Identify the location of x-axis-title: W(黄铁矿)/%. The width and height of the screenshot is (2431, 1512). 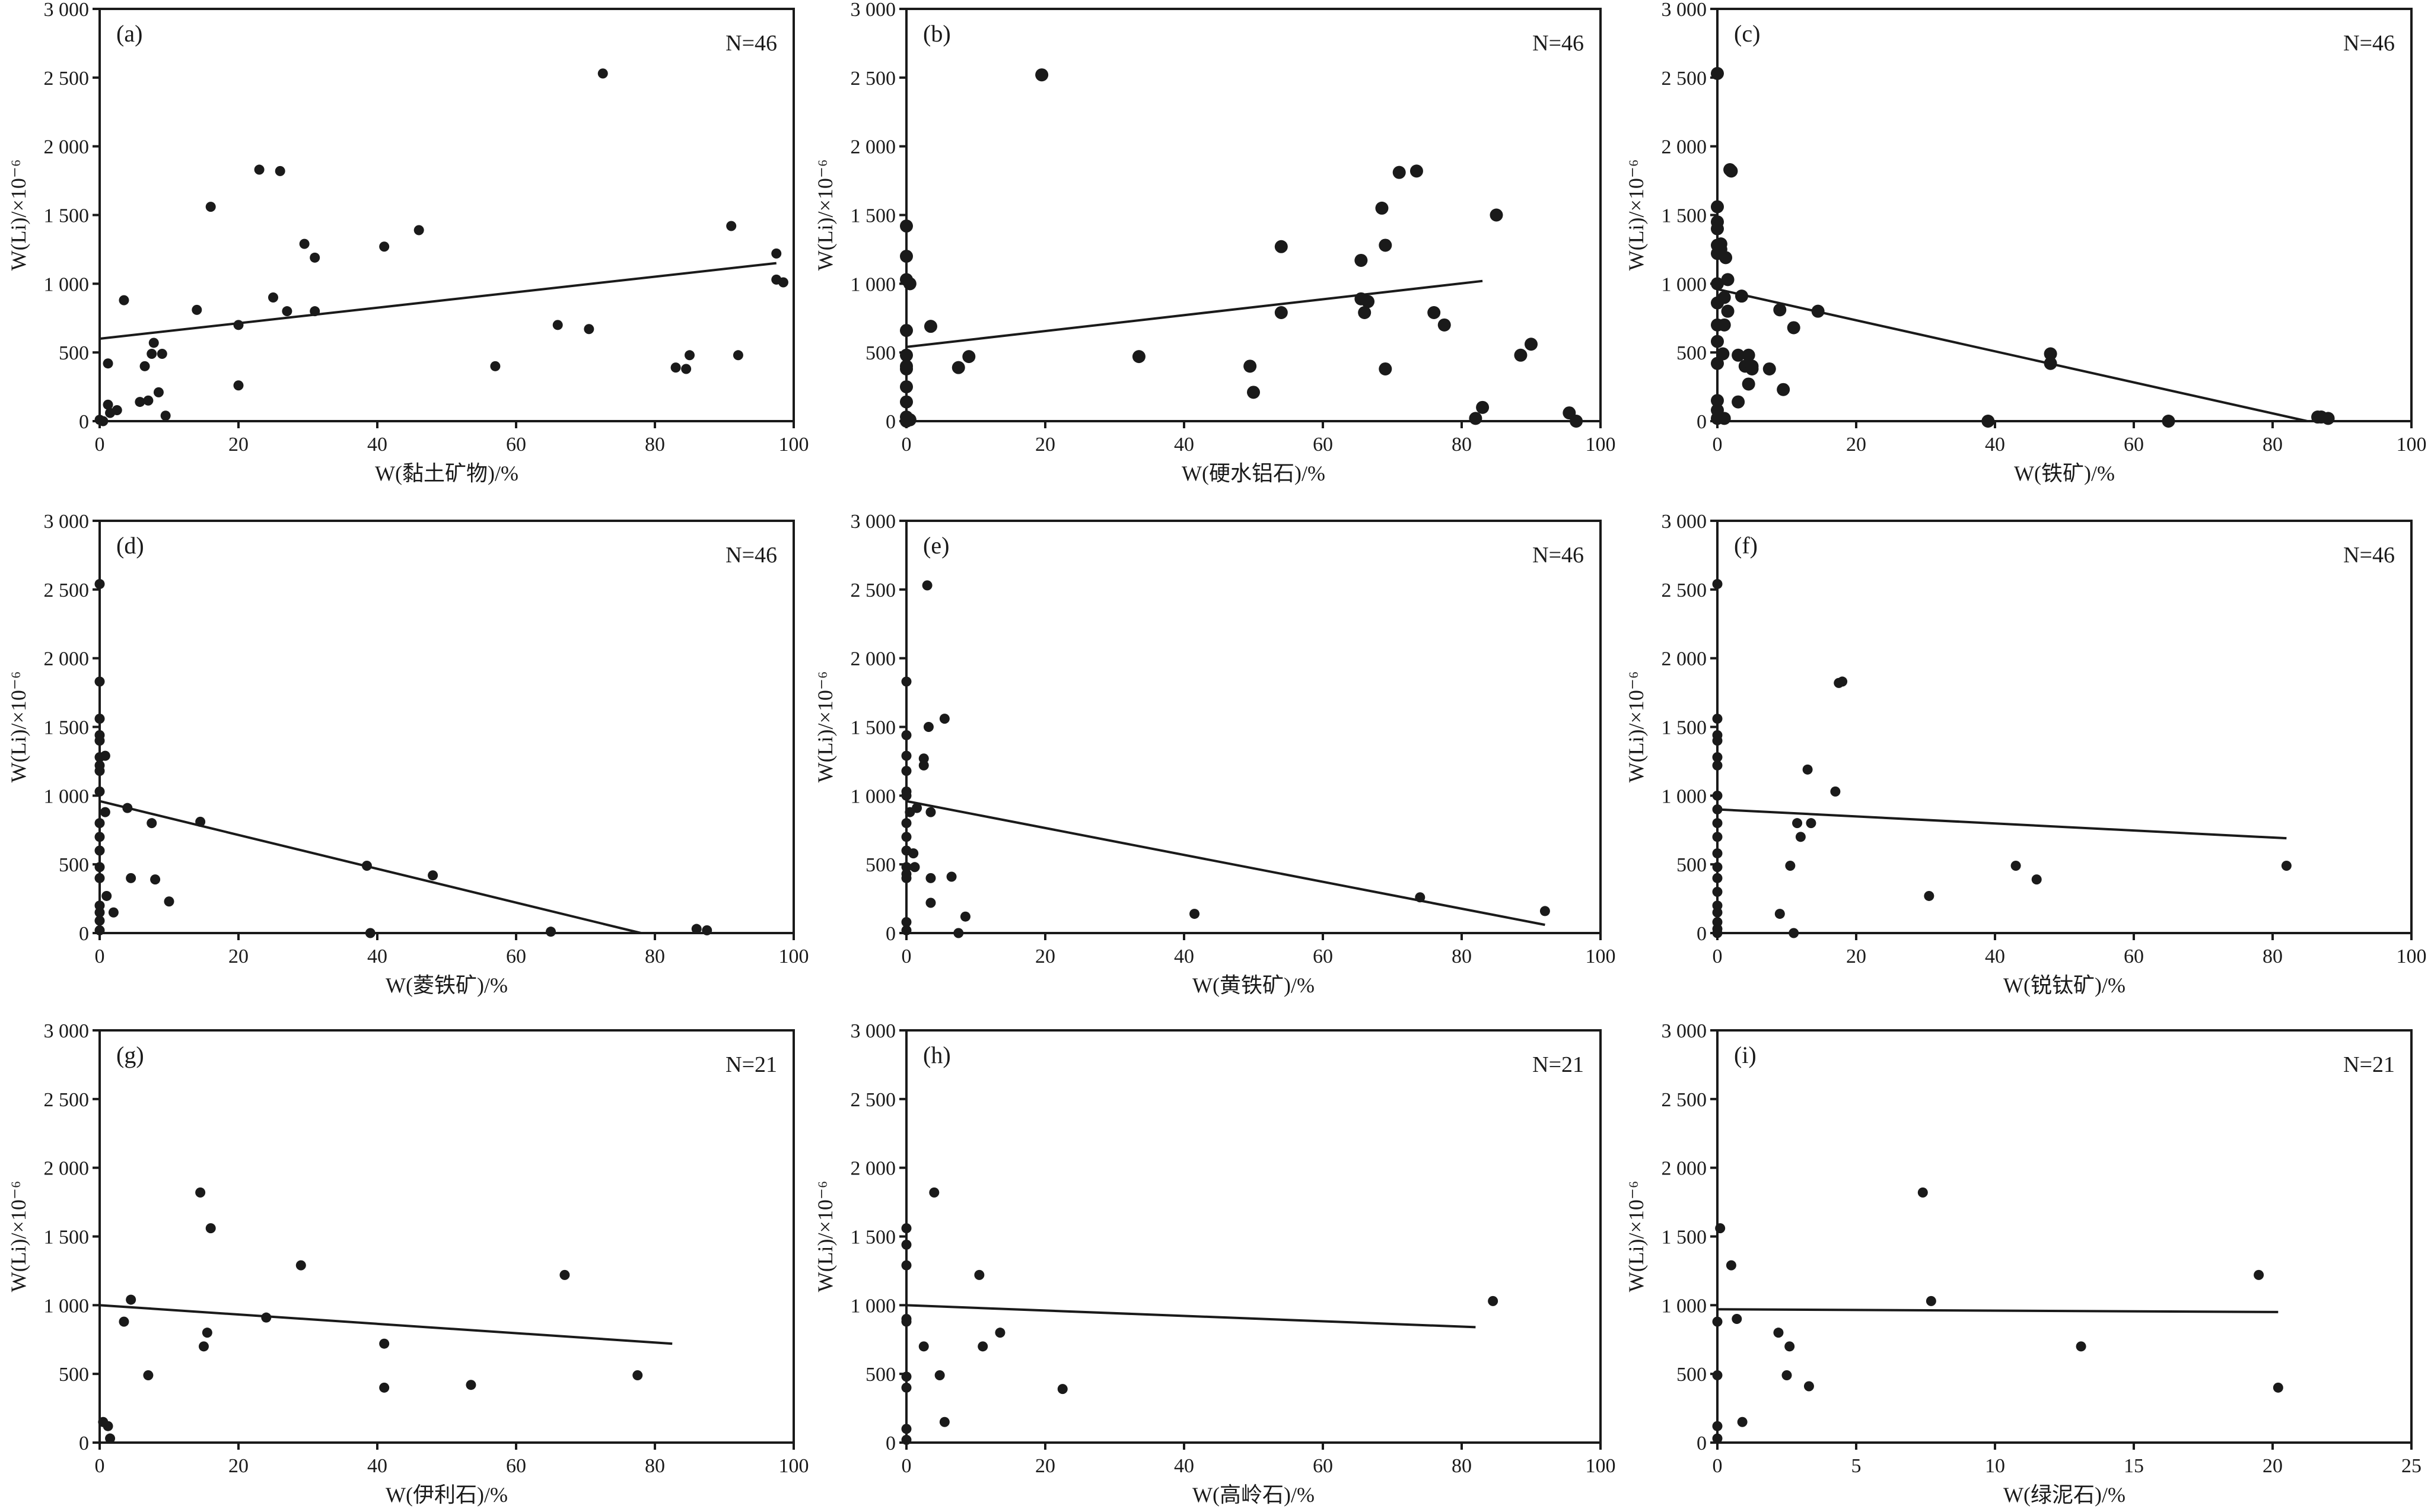
(1253, 985).